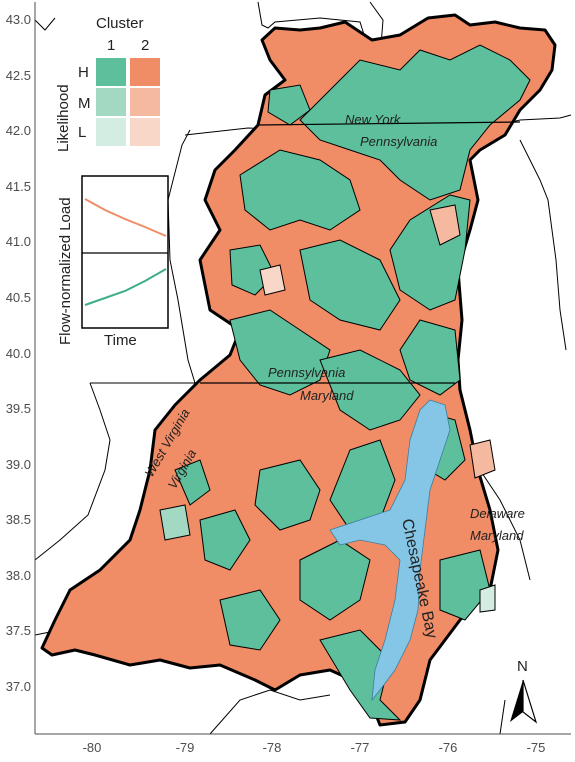 Image resolution: width=575 pixels, height=762 pixels. What do you see at coordinates (111, 102) in the screenshot?
I see `swatch-cluster1-m` at bounding box center [111, 102].